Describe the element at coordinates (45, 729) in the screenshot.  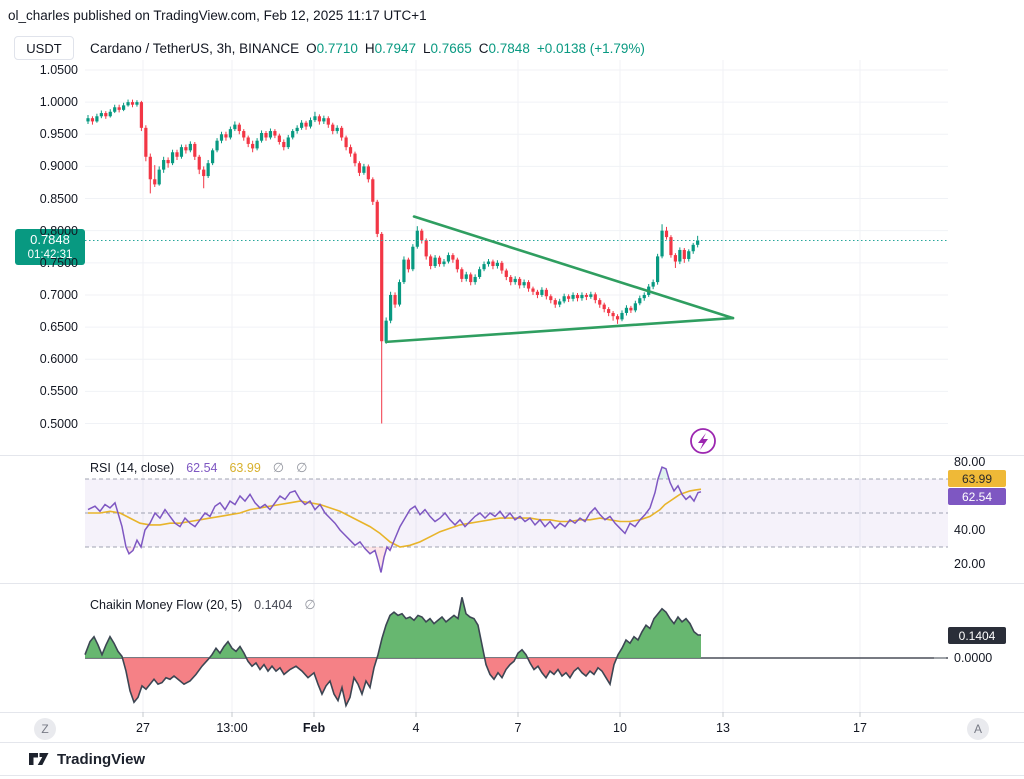
I see `timescale-left-edge-badge: Z` at that location.